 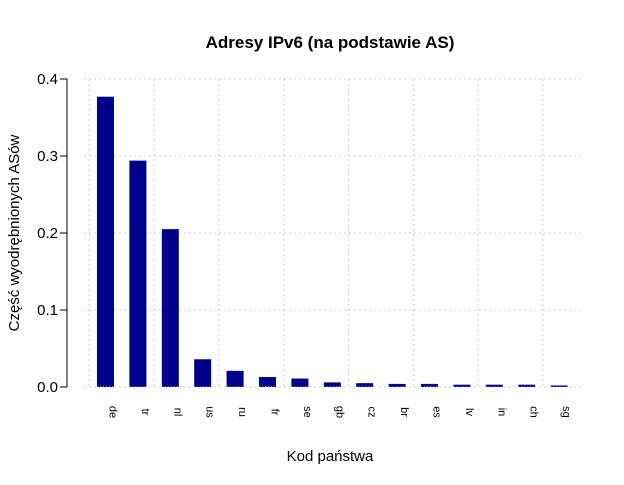 What do you see at coordinates (47, 310) in the screenshot?
I see `y-tick-label-1: 0.1` at bounding box center [47, 310].